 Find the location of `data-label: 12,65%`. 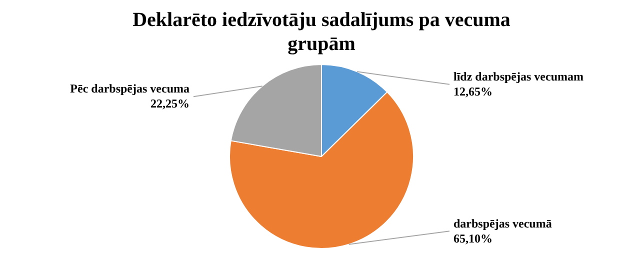

data-label: 12,65% is located at coordinates (473, 91).